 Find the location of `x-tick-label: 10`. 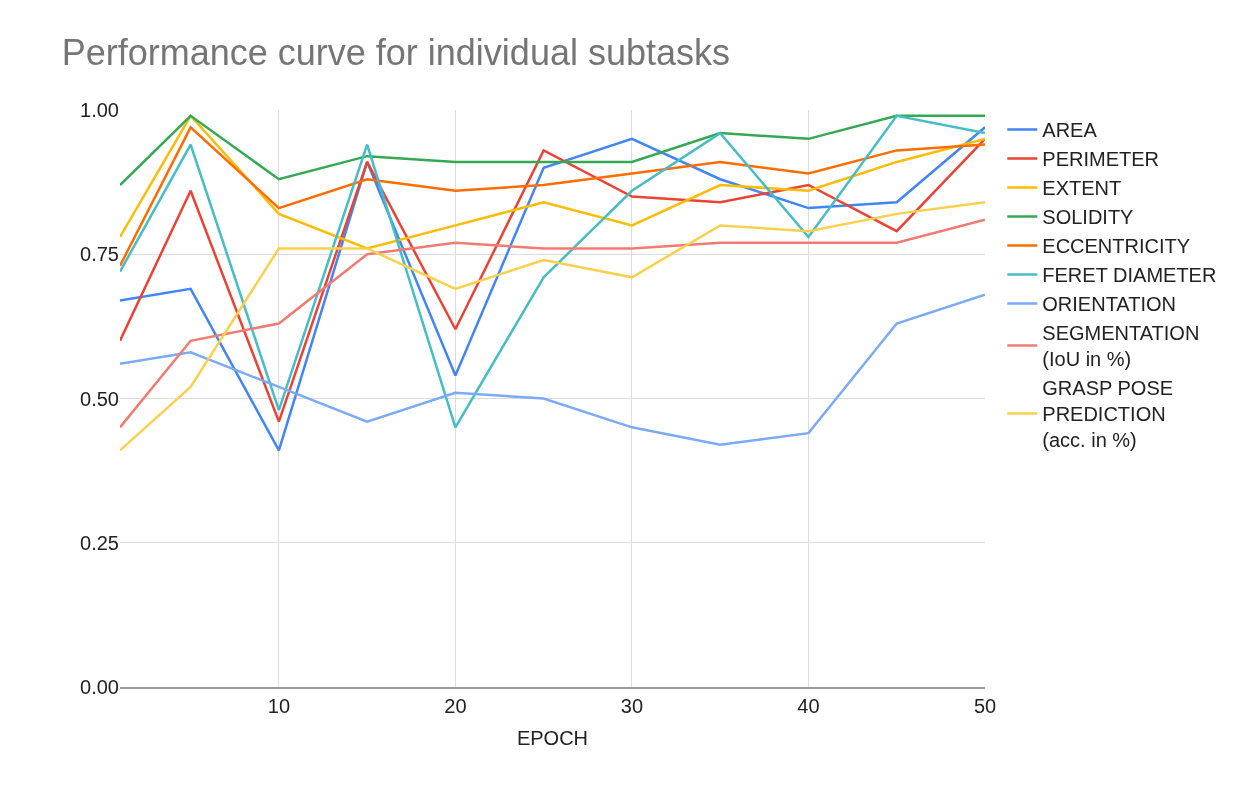

x-tick-label: 10 is located at coordinates (279, 706).